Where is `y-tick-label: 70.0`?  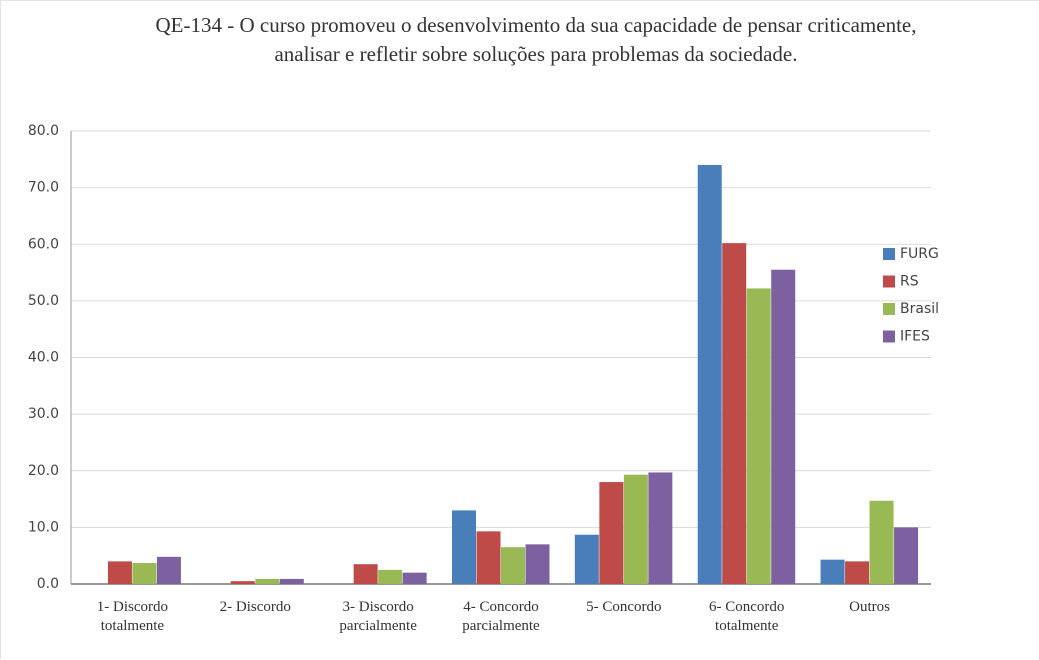
y-tick-label: 70.0 is located at coordinates (43, 188).